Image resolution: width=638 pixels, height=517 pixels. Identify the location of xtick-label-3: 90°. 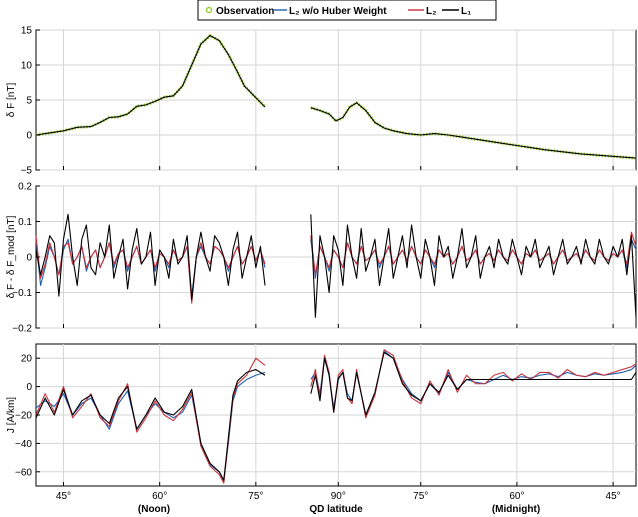
(338, 496).